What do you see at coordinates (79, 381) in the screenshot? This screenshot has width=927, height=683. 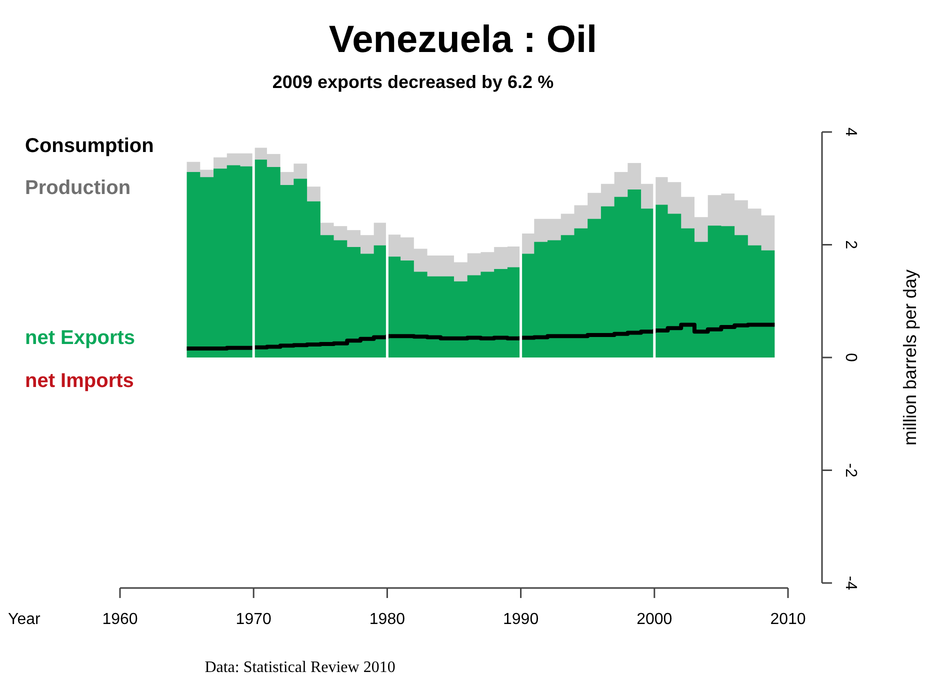 I see `legend-label: net Imports` at bounding box center [79, 381].